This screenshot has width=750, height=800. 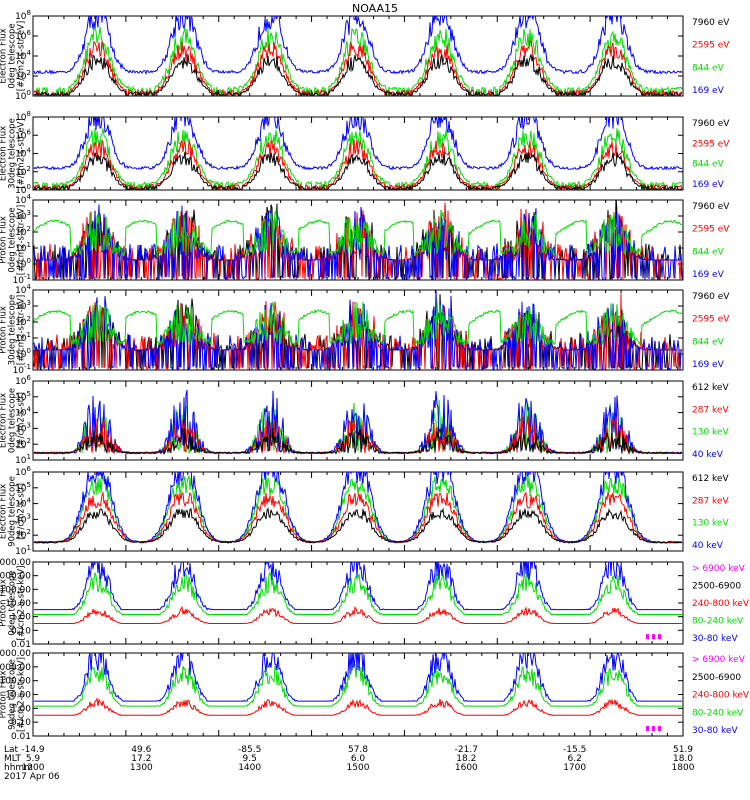 I want to click on legend-entry: 2500-6900, so click(x=716, y=587).